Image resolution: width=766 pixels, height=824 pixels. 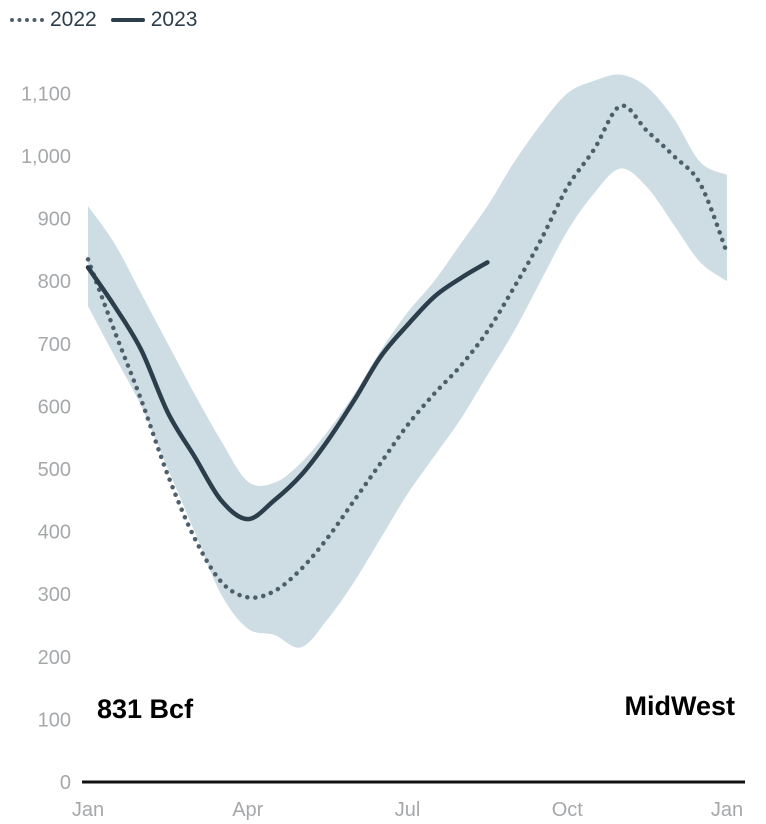 I want to click on y-tick-label: 1,000, so click(x=46, y=157).